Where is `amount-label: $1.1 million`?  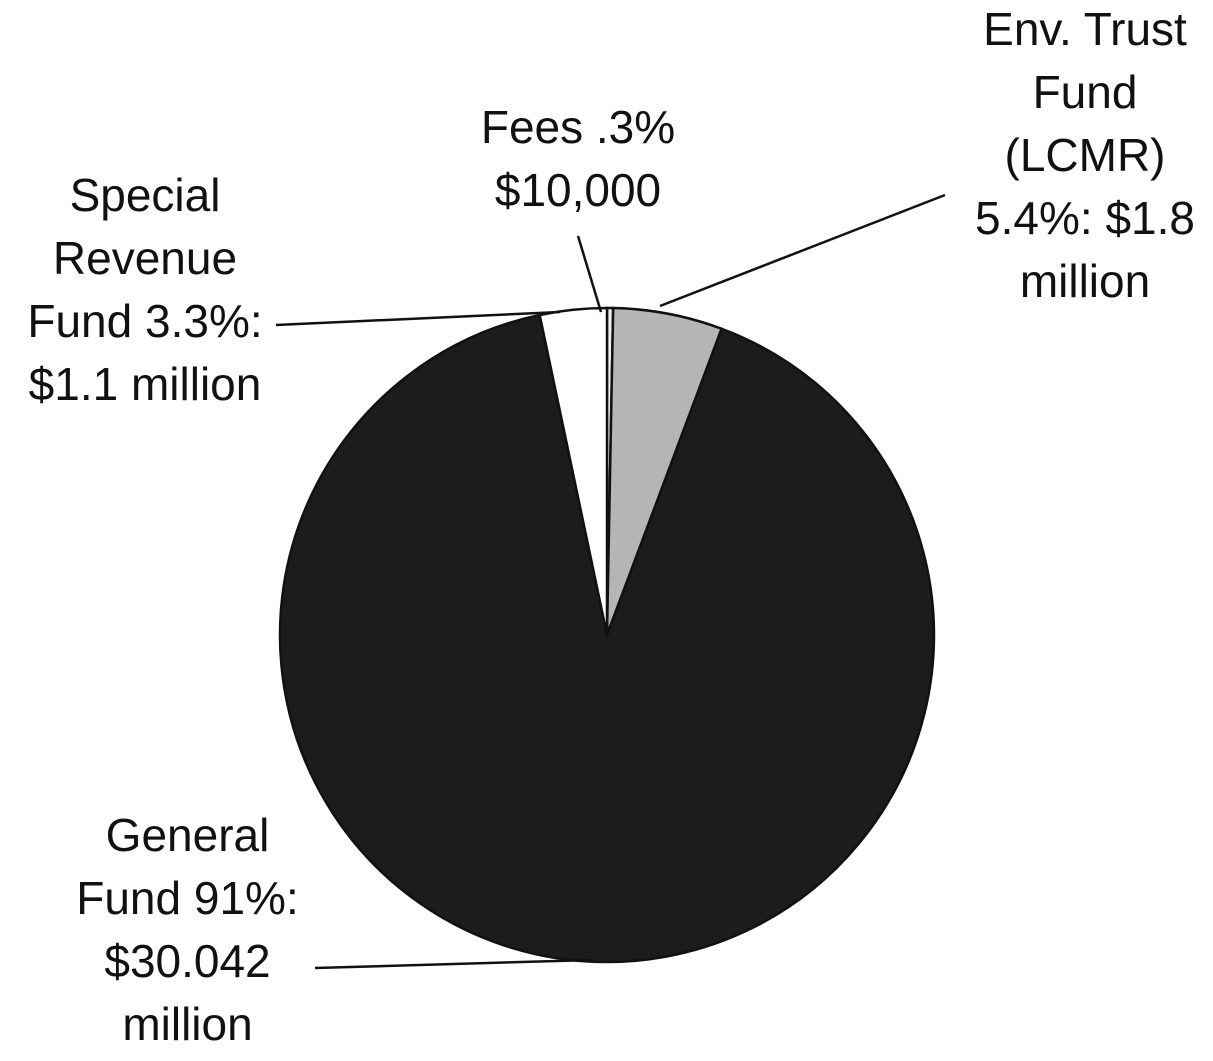
amount-label: $1.1 million is located at coordinates (145, 384).